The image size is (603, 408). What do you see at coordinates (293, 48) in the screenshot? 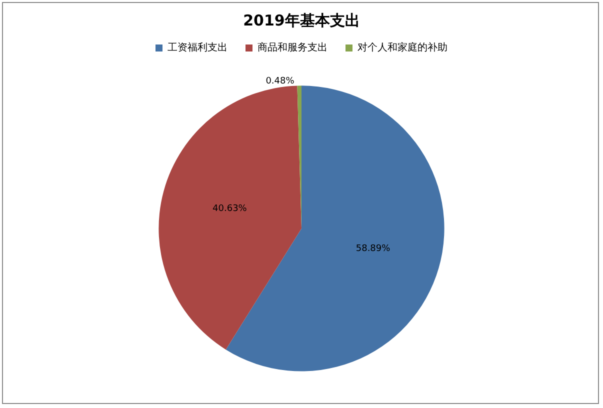
I see `legend-label: 商品和服务支出` at bounding box center [293, 48].